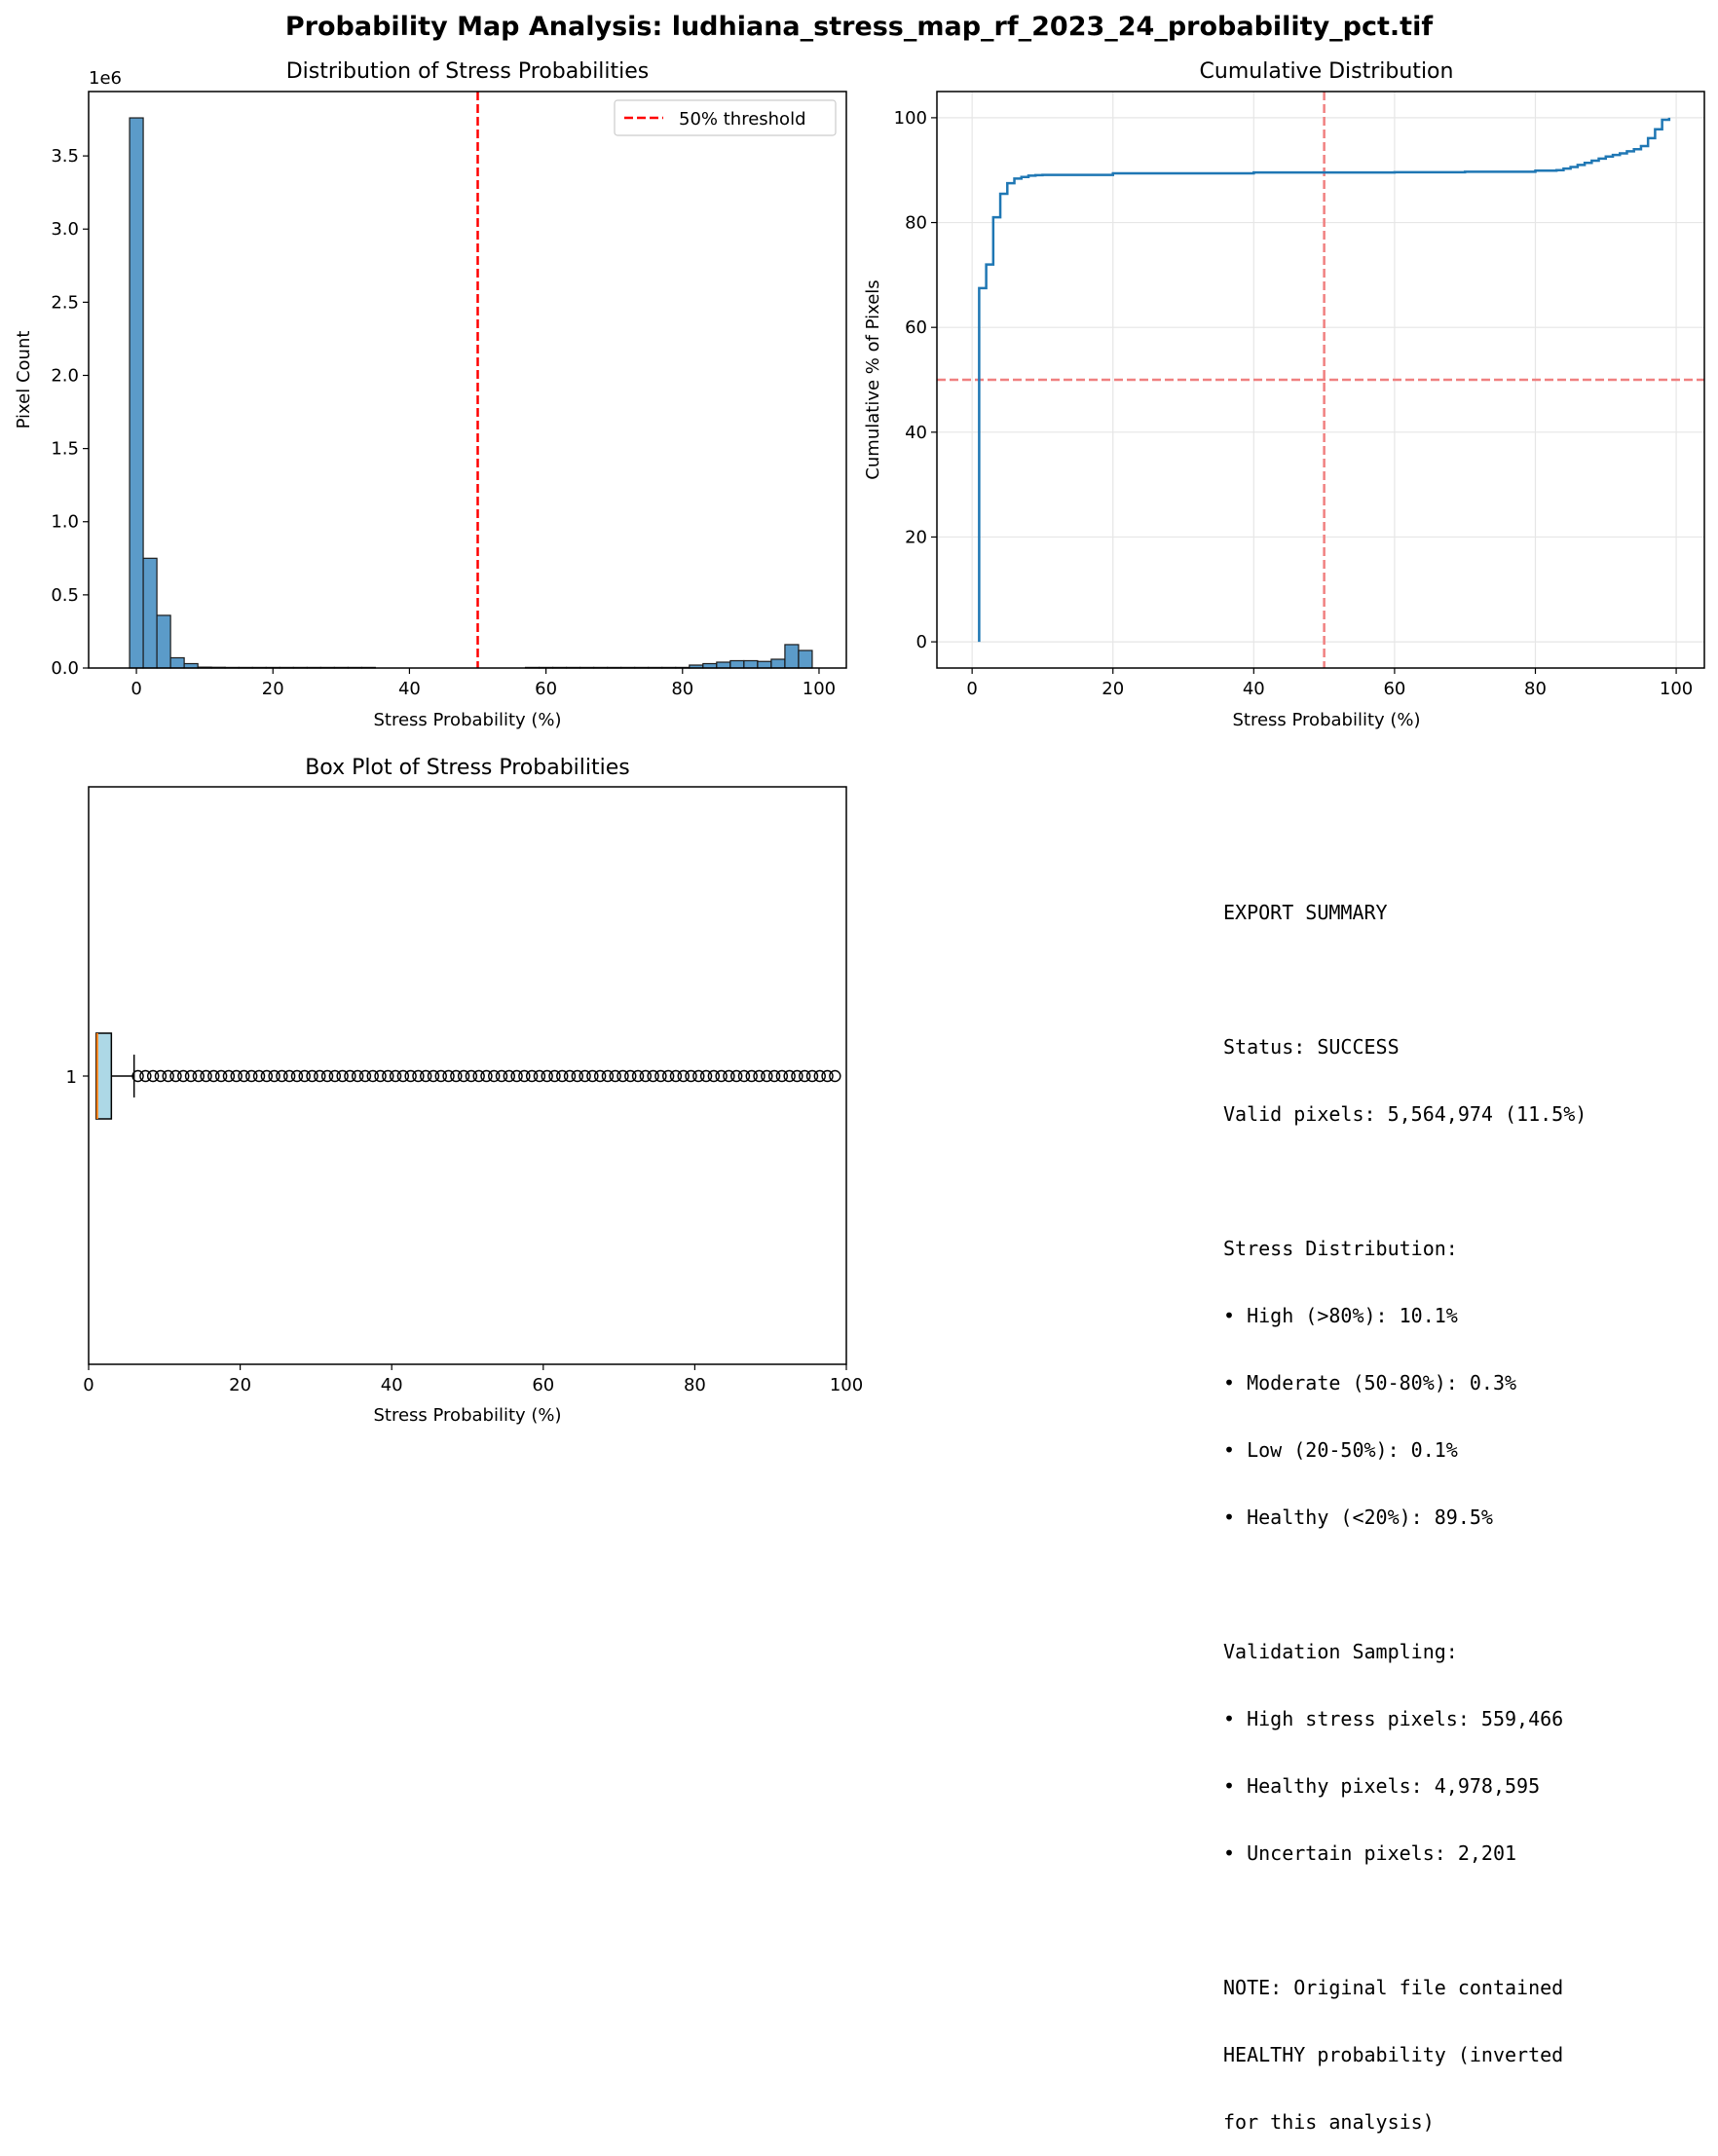 The height and width of the screenshot is (2156, 1718). I want to click on y-tick-label: 0.5, so click(65, 595).